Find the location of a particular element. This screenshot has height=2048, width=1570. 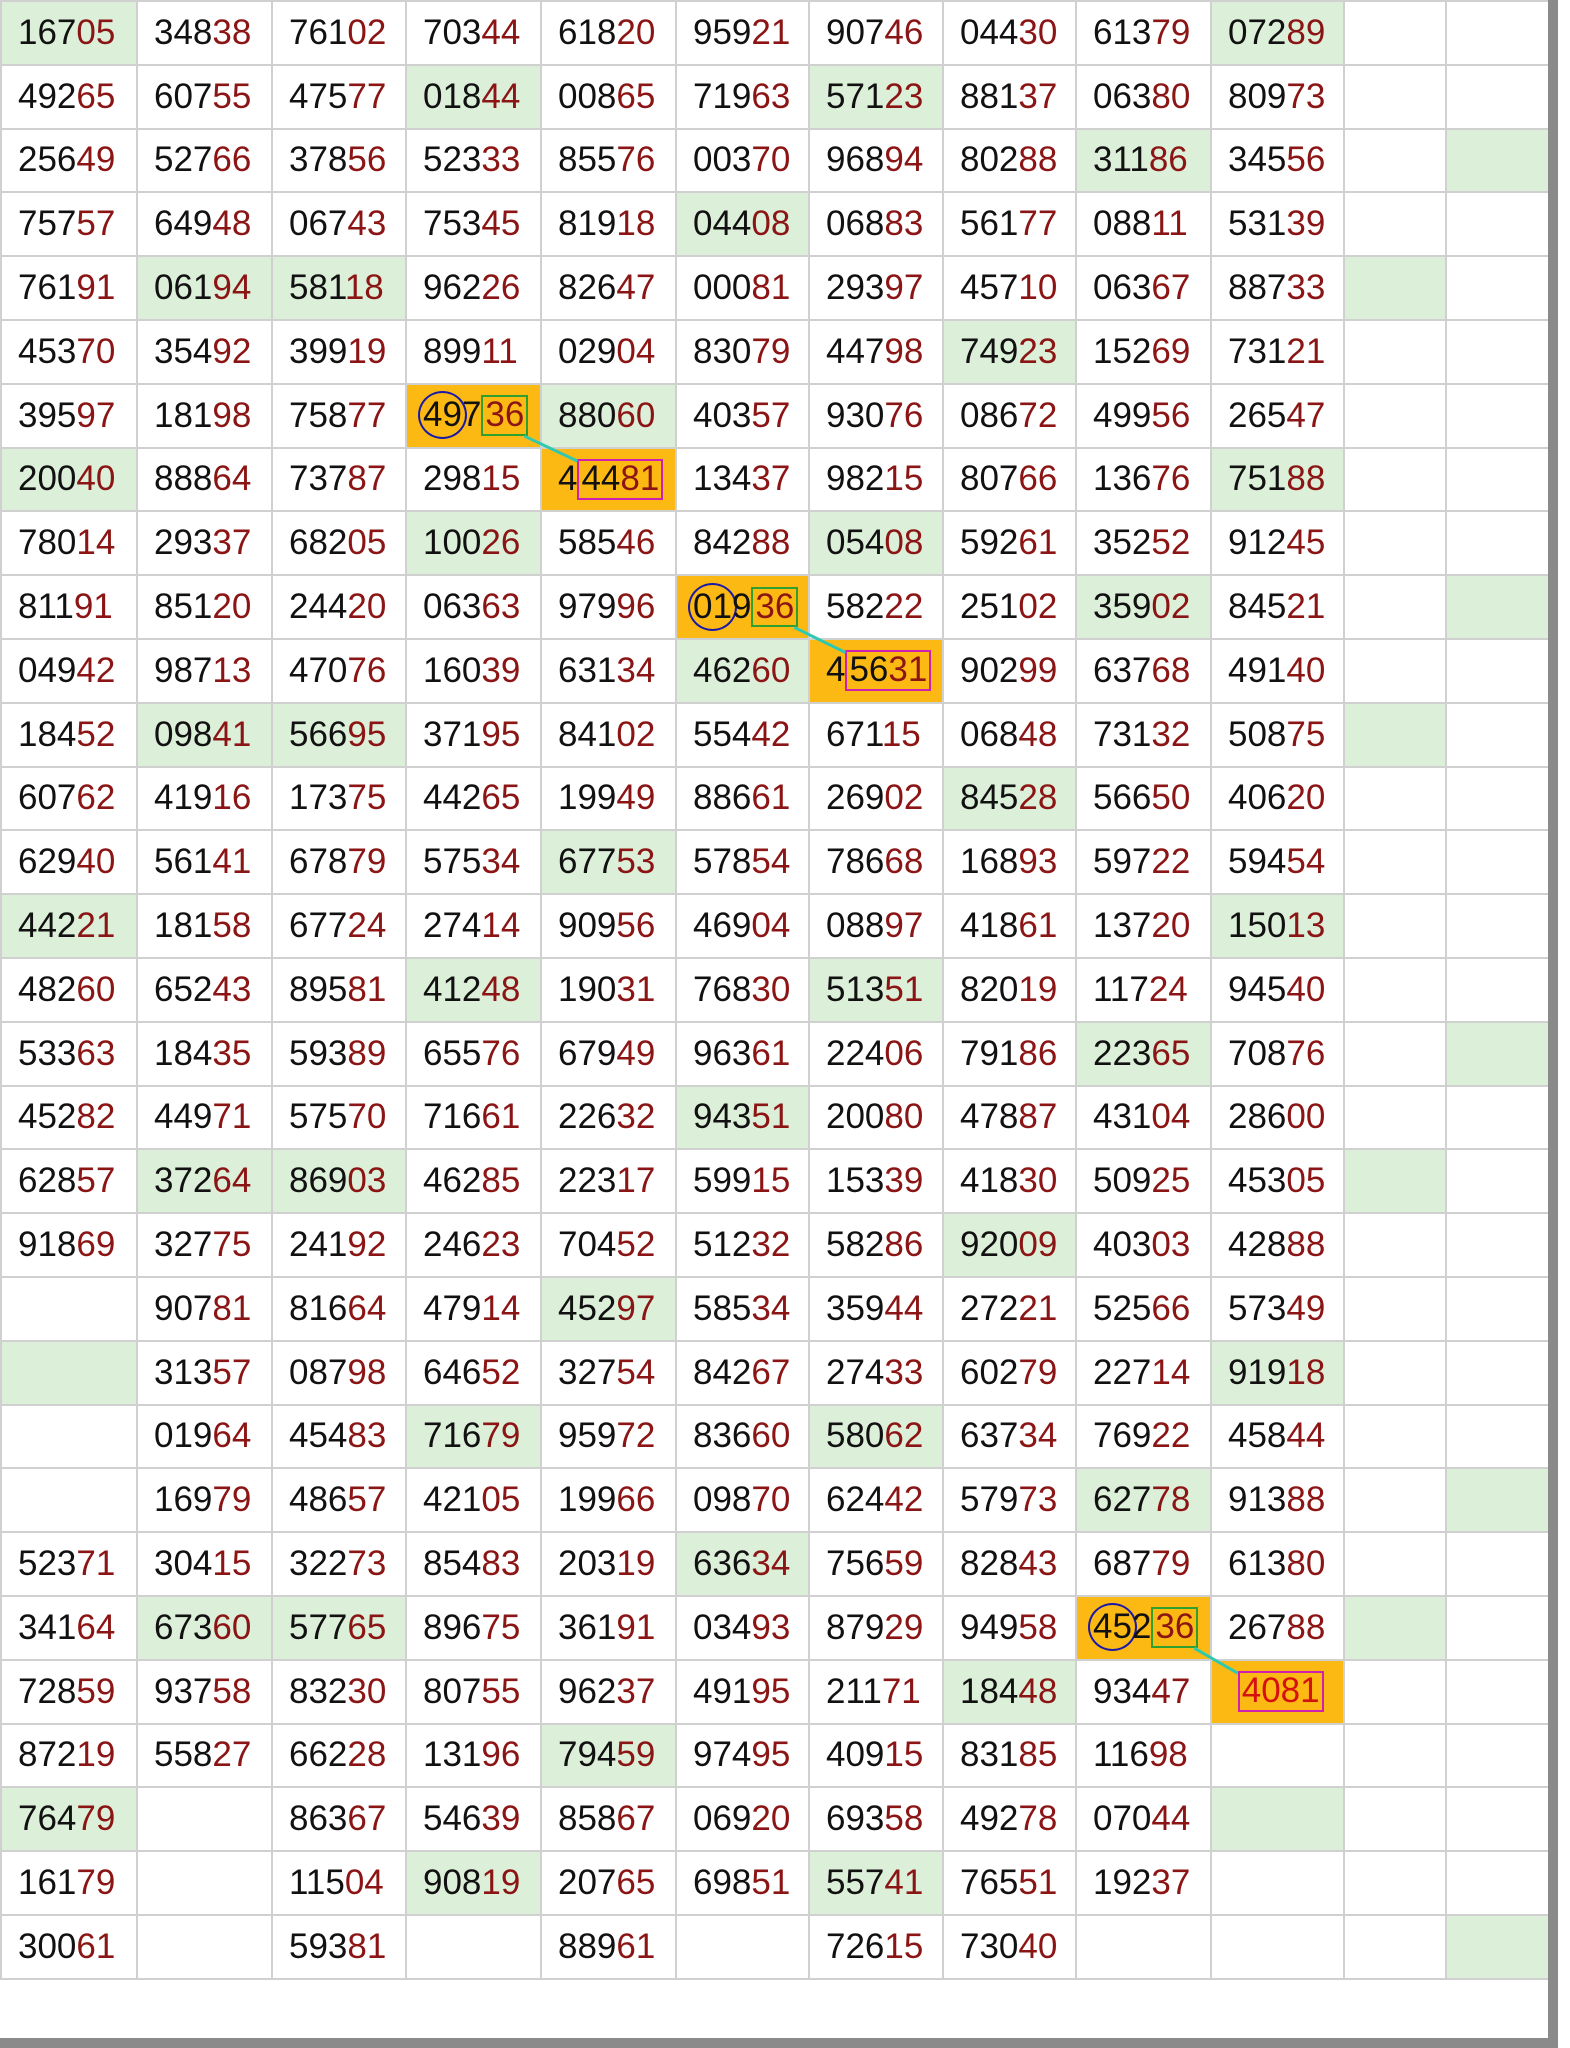

grid-cell: 07289 is located at coordinates (1277, 33).